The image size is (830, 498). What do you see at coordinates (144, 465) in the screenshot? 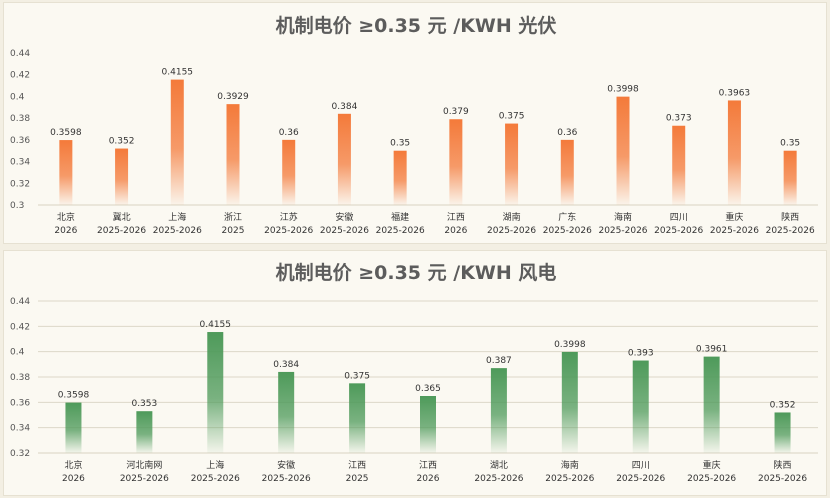
I see `x-tick-label: 河北南网` at bounding box center [144, 465].